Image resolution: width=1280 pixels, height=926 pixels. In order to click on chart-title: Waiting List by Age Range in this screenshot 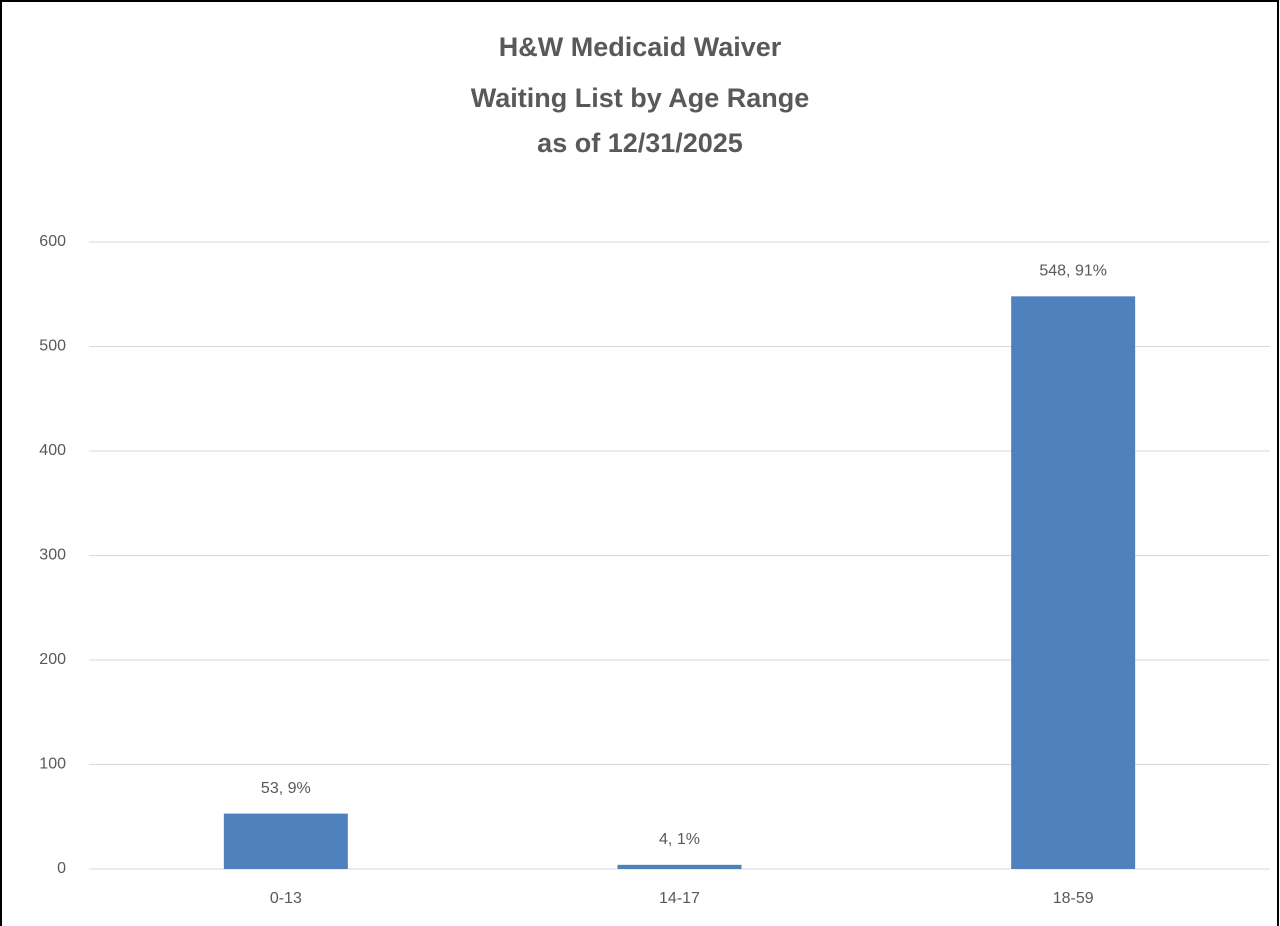, I will do `click(640, 98)`.